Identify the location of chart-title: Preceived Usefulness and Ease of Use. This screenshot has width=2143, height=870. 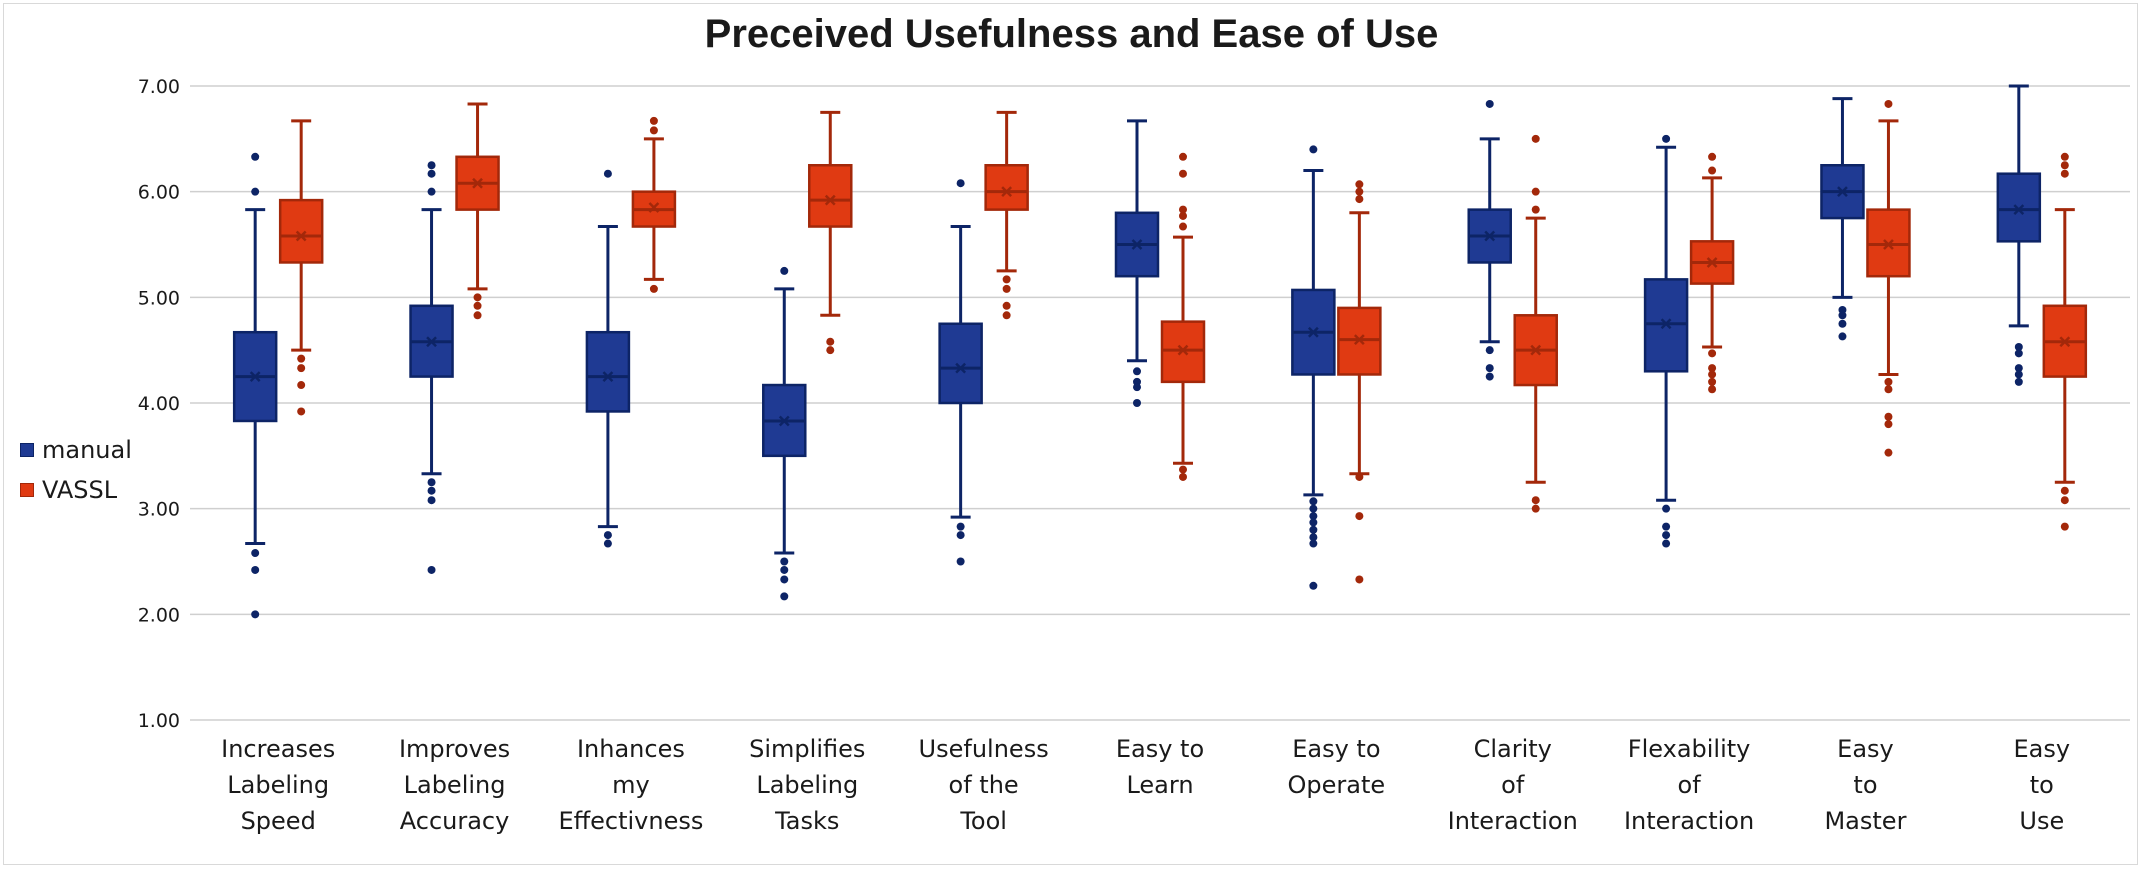
(1071, 34).